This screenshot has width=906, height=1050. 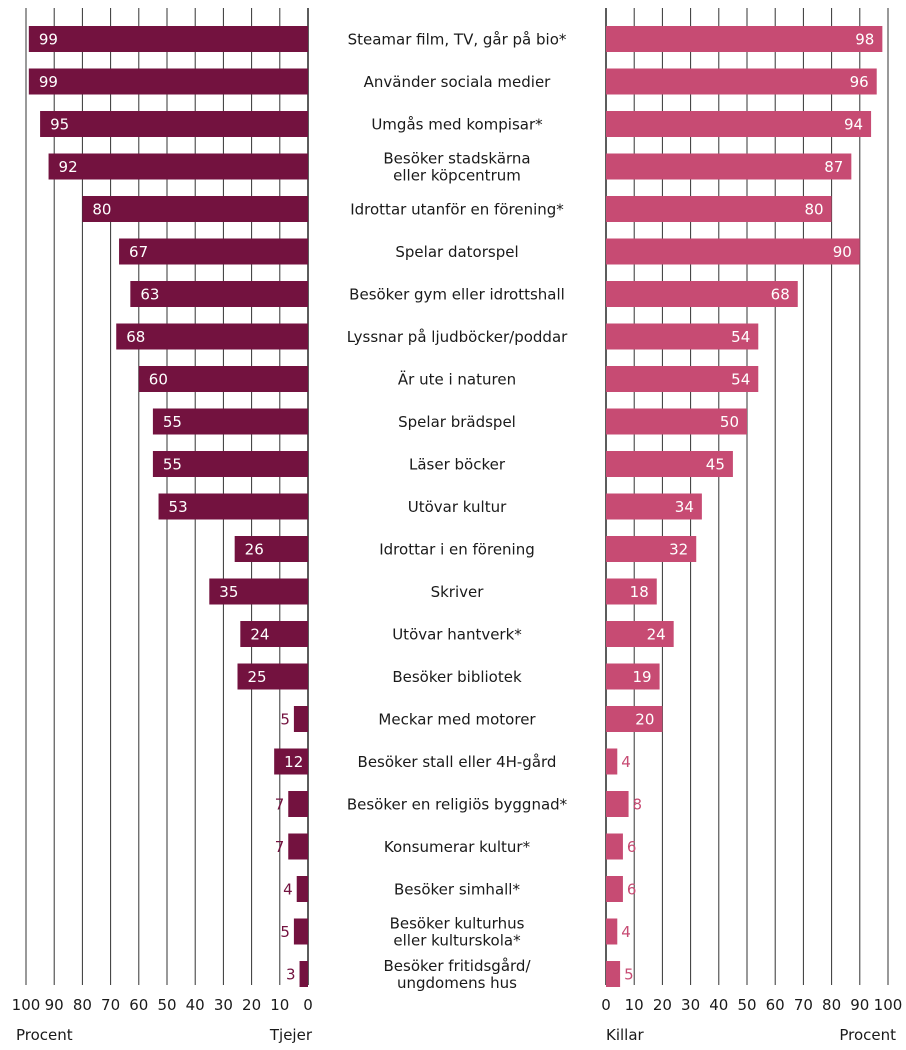 What do you see at coordinates (859, 1005) in the screenshot?
I see `tick-label-right: 90` at bounding box center [859, 1005].